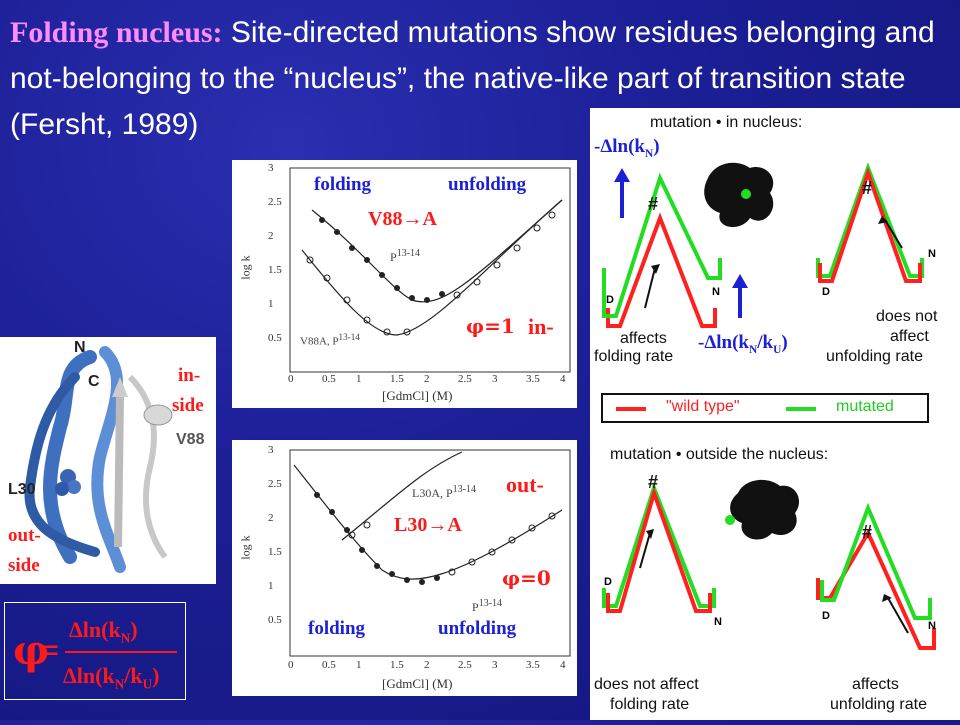 The width and height of the screenshot is (960, 725). What do you see at coordinates (275, 202) in the screenshot?
I see `plot-top-ytick-label: 2.5` at bounding box center [275, 202].